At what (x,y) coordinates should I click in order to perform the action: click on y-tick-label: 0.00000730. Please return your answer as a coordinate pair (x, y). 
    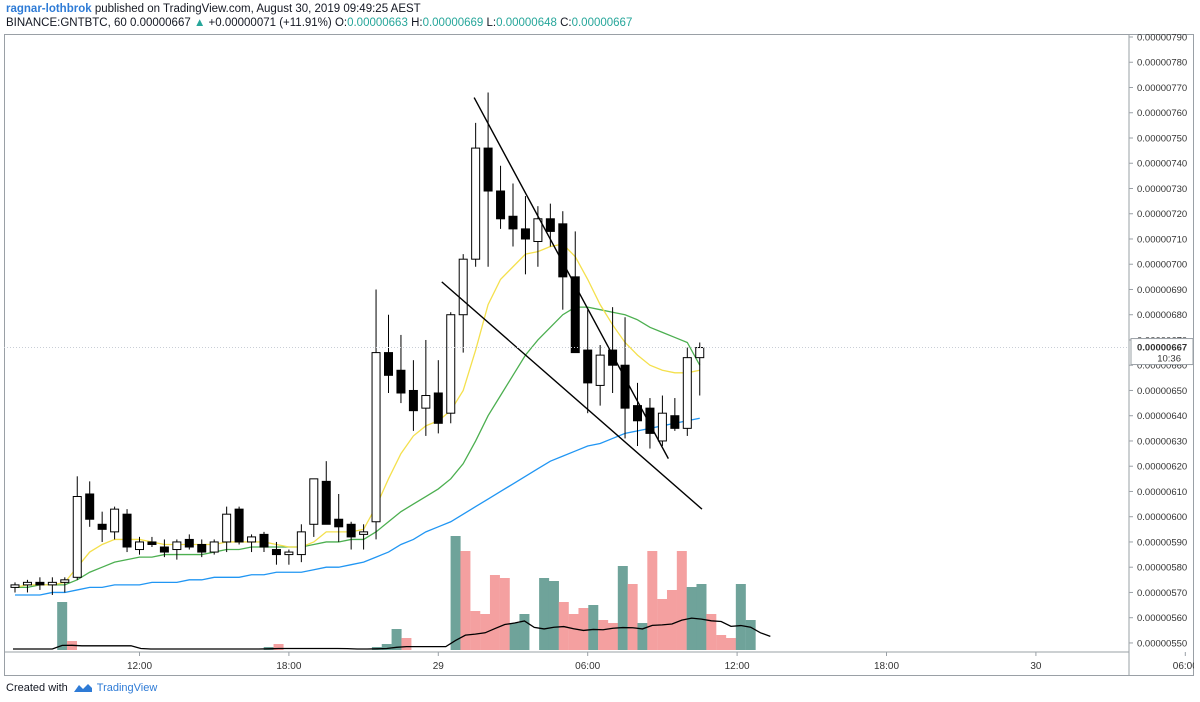
    Looking at the image, I should click on (1162, 189).